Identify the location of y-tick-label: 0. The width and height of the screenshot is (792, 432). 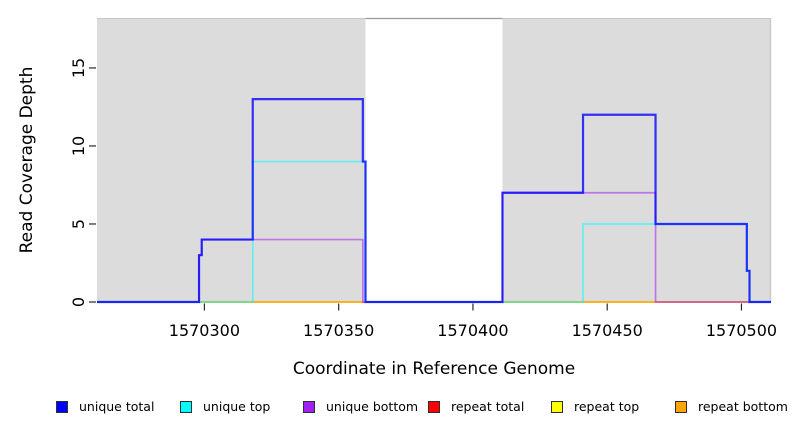
(78, 302).